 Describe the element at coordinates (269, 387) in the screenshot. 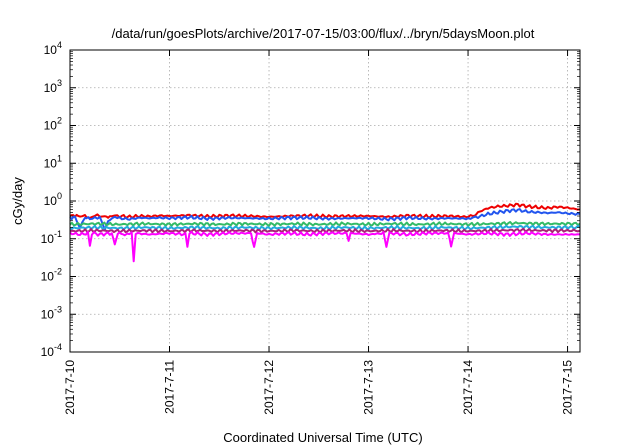

I see `x-tick-label: 2017-7-12` at that location.